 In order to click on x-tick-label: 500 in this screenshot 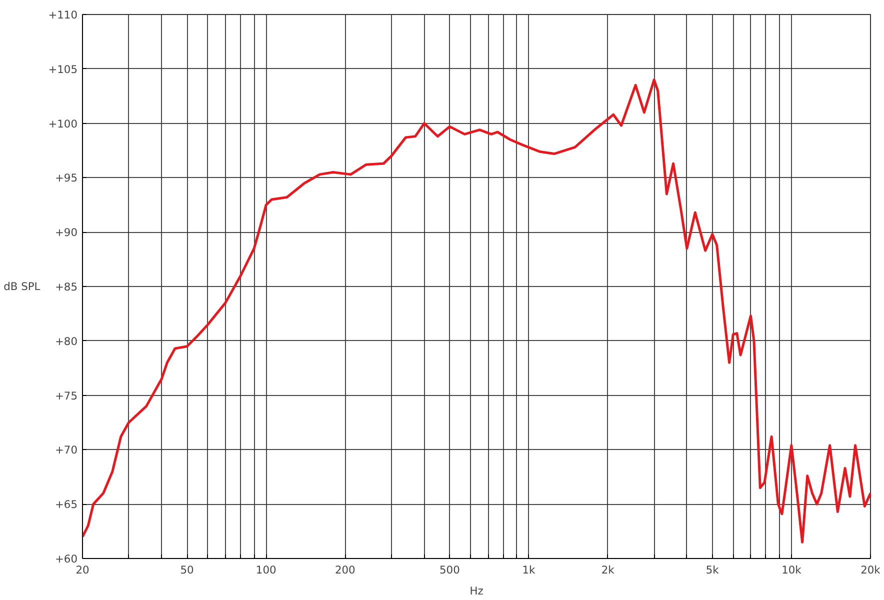, I will do `click(450, 570)`.